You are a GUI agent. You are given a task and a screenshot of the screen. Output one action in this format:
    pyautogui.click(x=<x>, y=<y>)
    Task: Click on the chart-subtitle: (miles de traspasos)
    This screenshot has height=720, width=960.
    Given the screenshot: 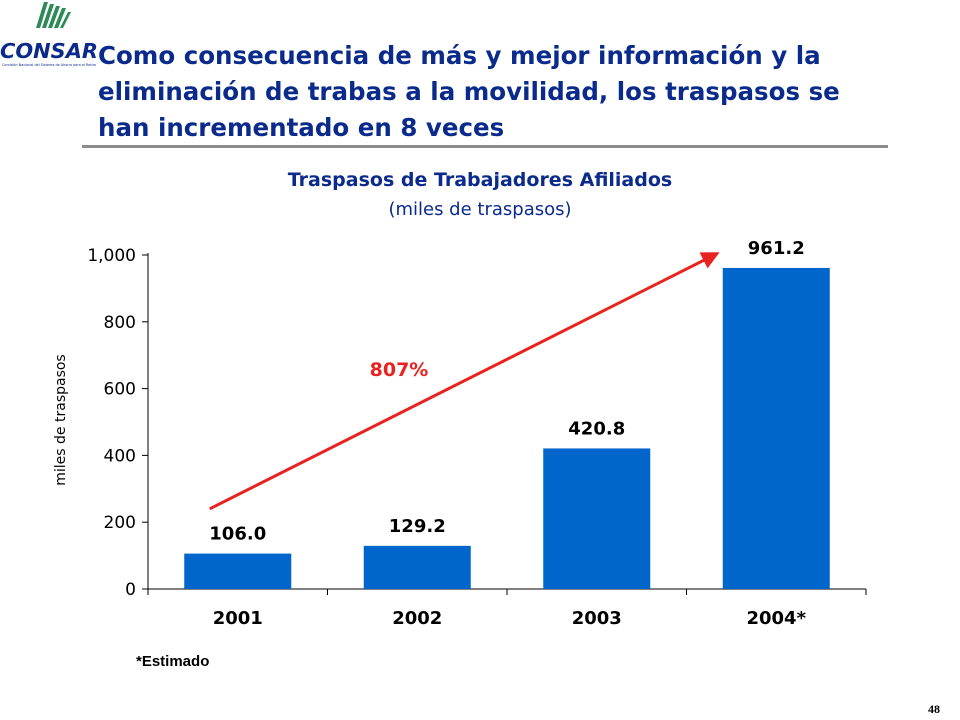 What is the action you would take?
    pyautogui.click(x=480, y=209)
    